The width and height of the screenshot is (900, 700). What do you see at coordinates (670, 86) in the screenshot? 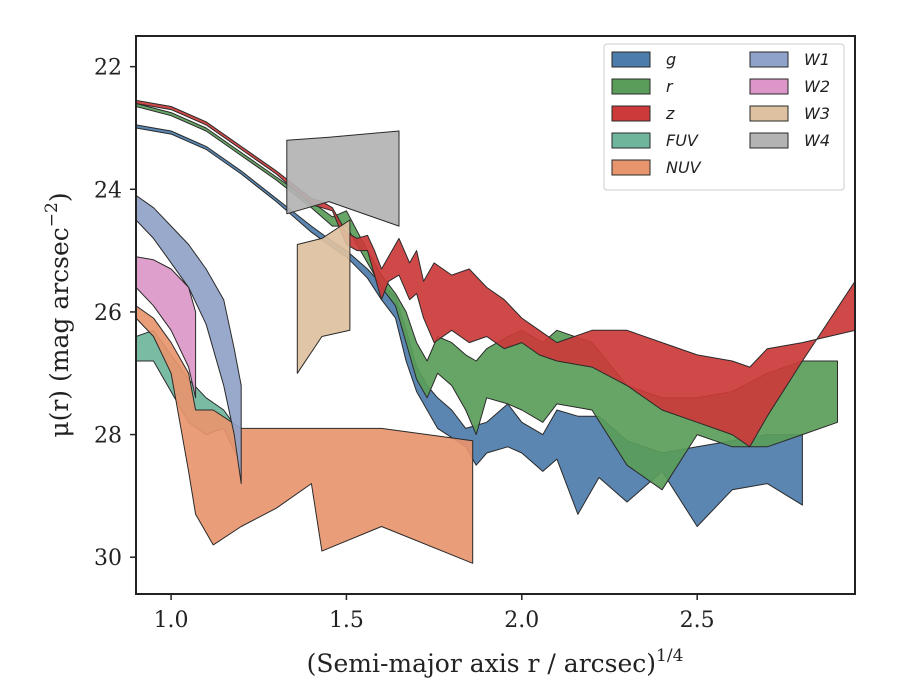
I see `legend-label-r: r` at bounding box center [670, 86].